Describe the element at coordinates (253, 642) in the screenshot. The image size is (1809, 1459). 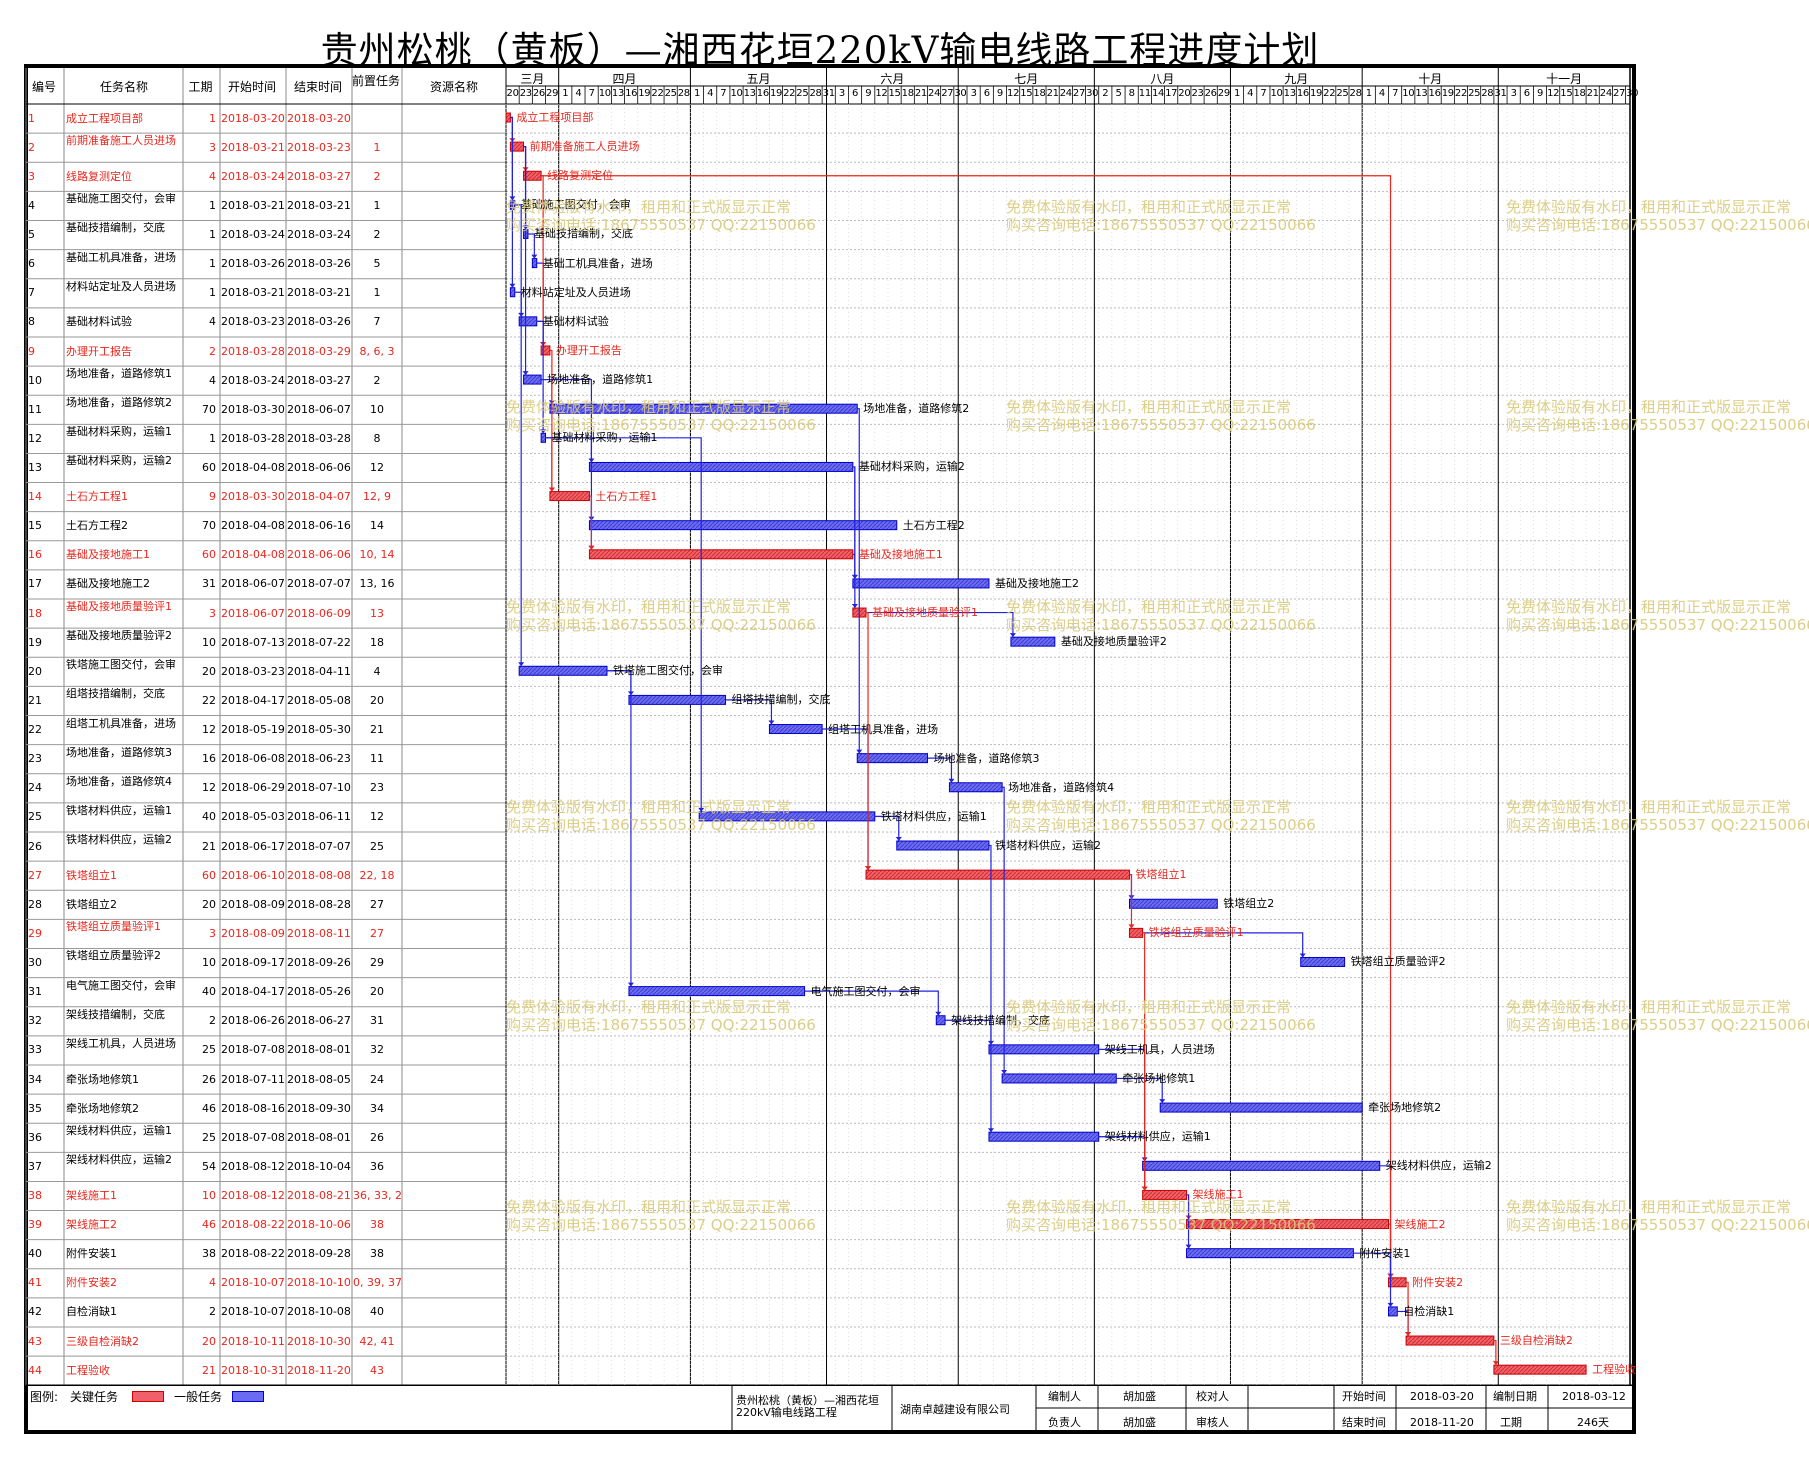
I see `task-start: 2018-07-13` at that location.